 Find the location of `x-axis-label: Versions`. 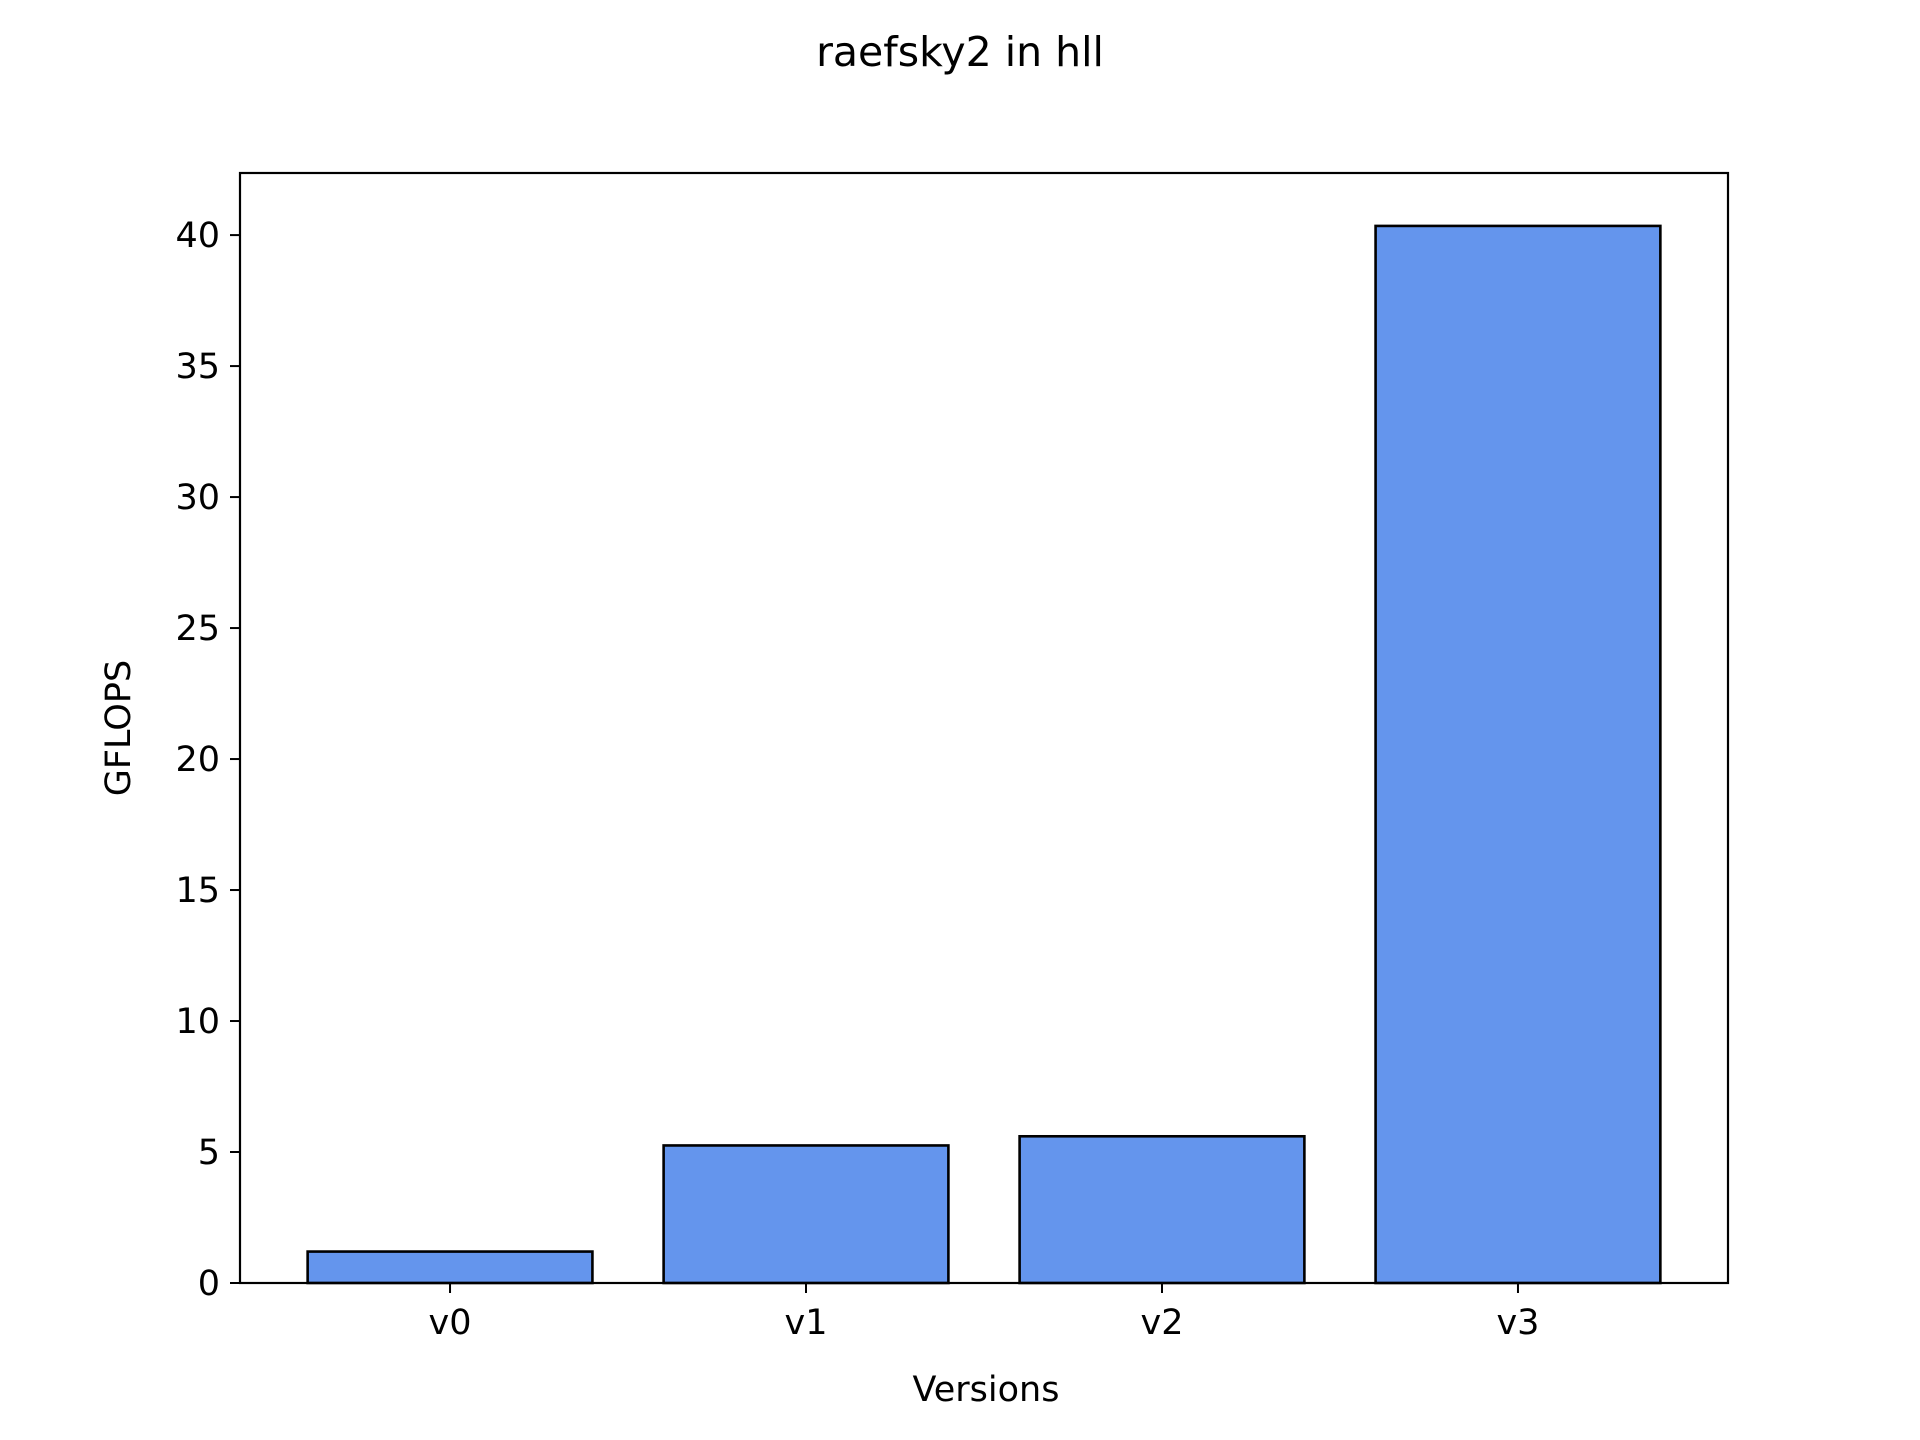

x-axis-label: Versions is located at coordinates (986, 1390).